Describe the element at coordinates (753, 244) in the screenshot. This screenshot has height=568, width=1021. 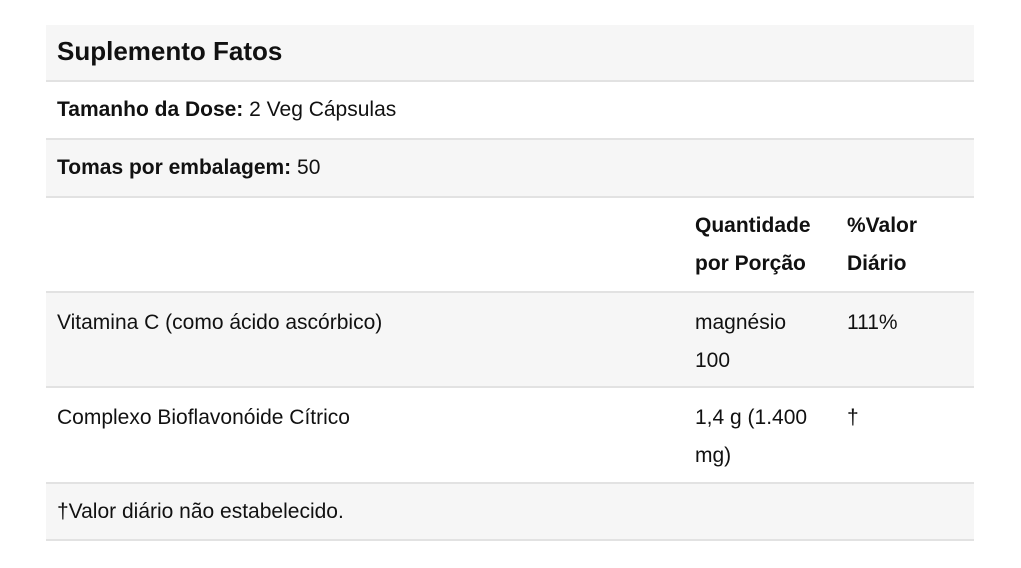
I see `amount-header: Quantidade por Porção` at that location.